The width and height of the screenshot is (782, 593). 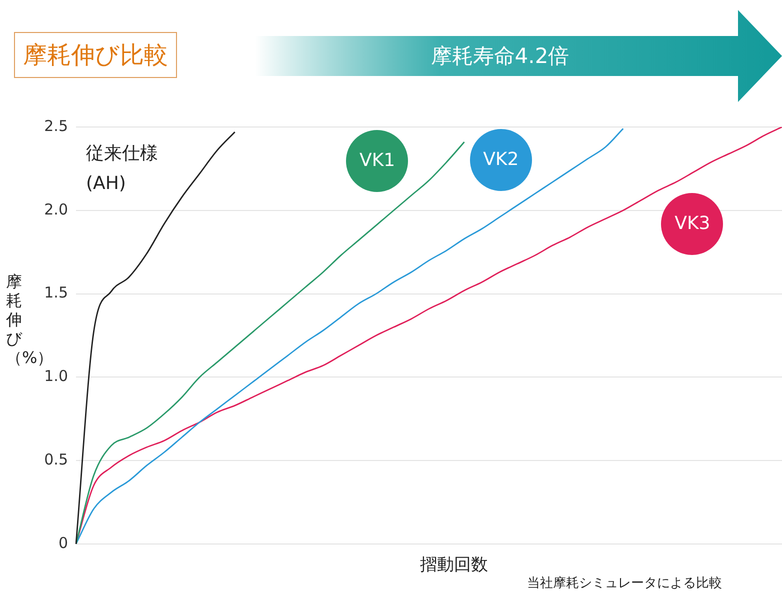 I want to click on y-tick-label: 0.5, so click(x=56, y=459).